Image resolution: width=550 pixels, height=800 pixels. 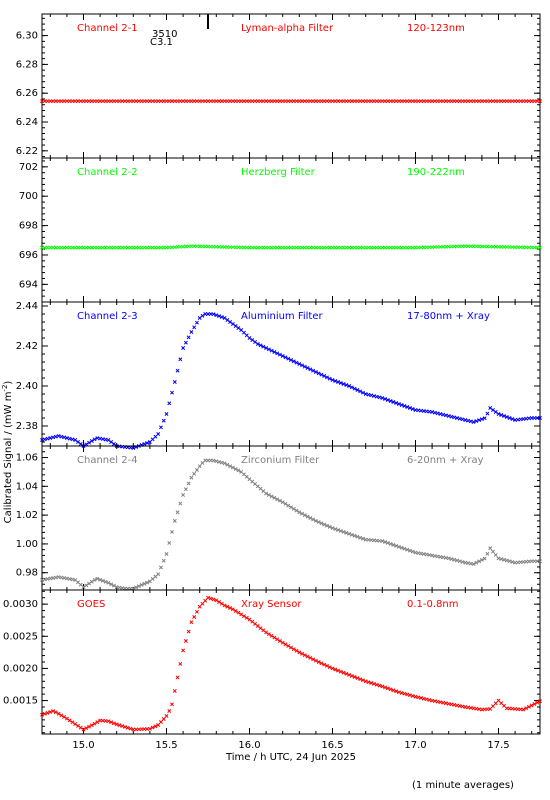 What do you see at coordinates (107, 28) in the screenshot?
I see `panel-label: Channel 2-1` at bounding box center [107, 28].